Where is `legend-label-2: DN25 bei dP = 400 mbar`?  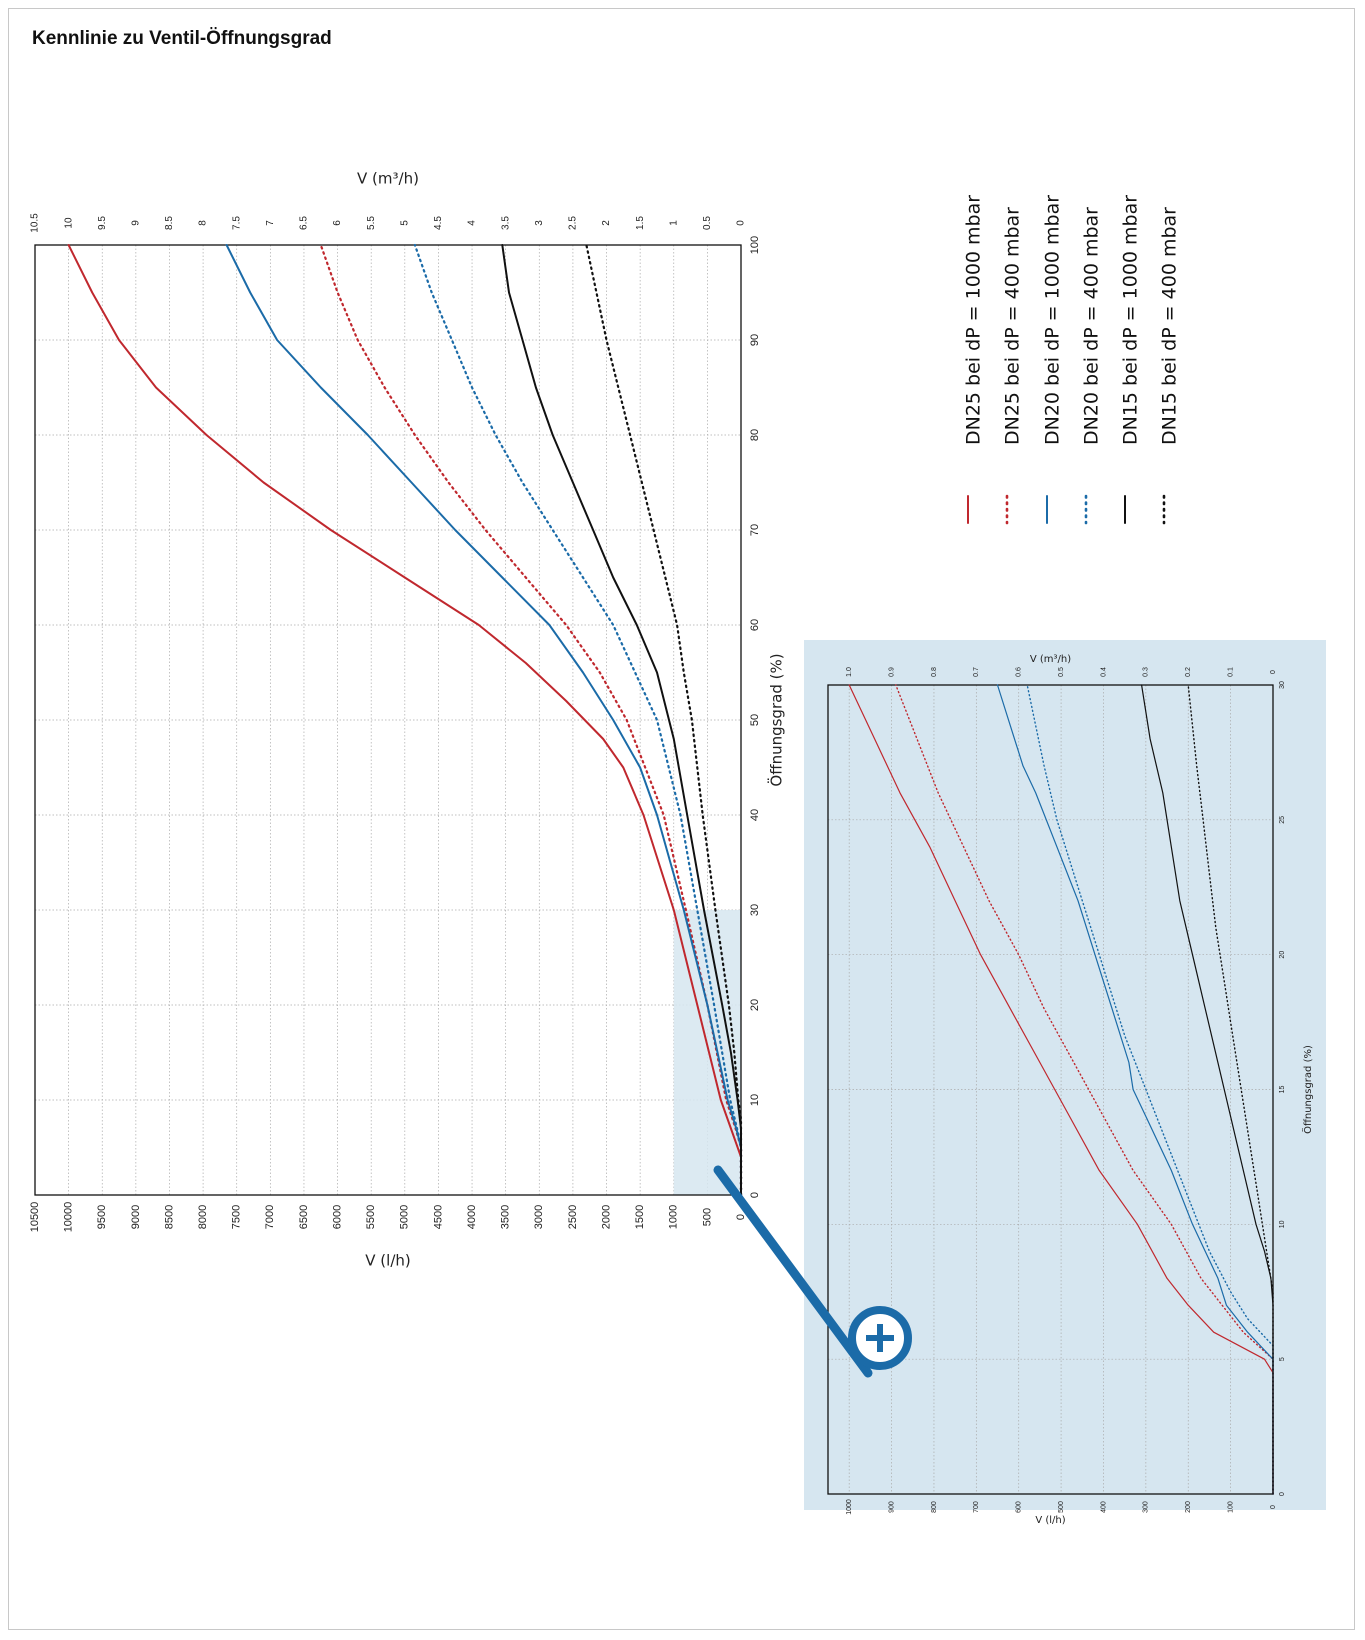
legend-label-2: DN25 bei dP = 400 mbar is located at coordinates (1013, 326).